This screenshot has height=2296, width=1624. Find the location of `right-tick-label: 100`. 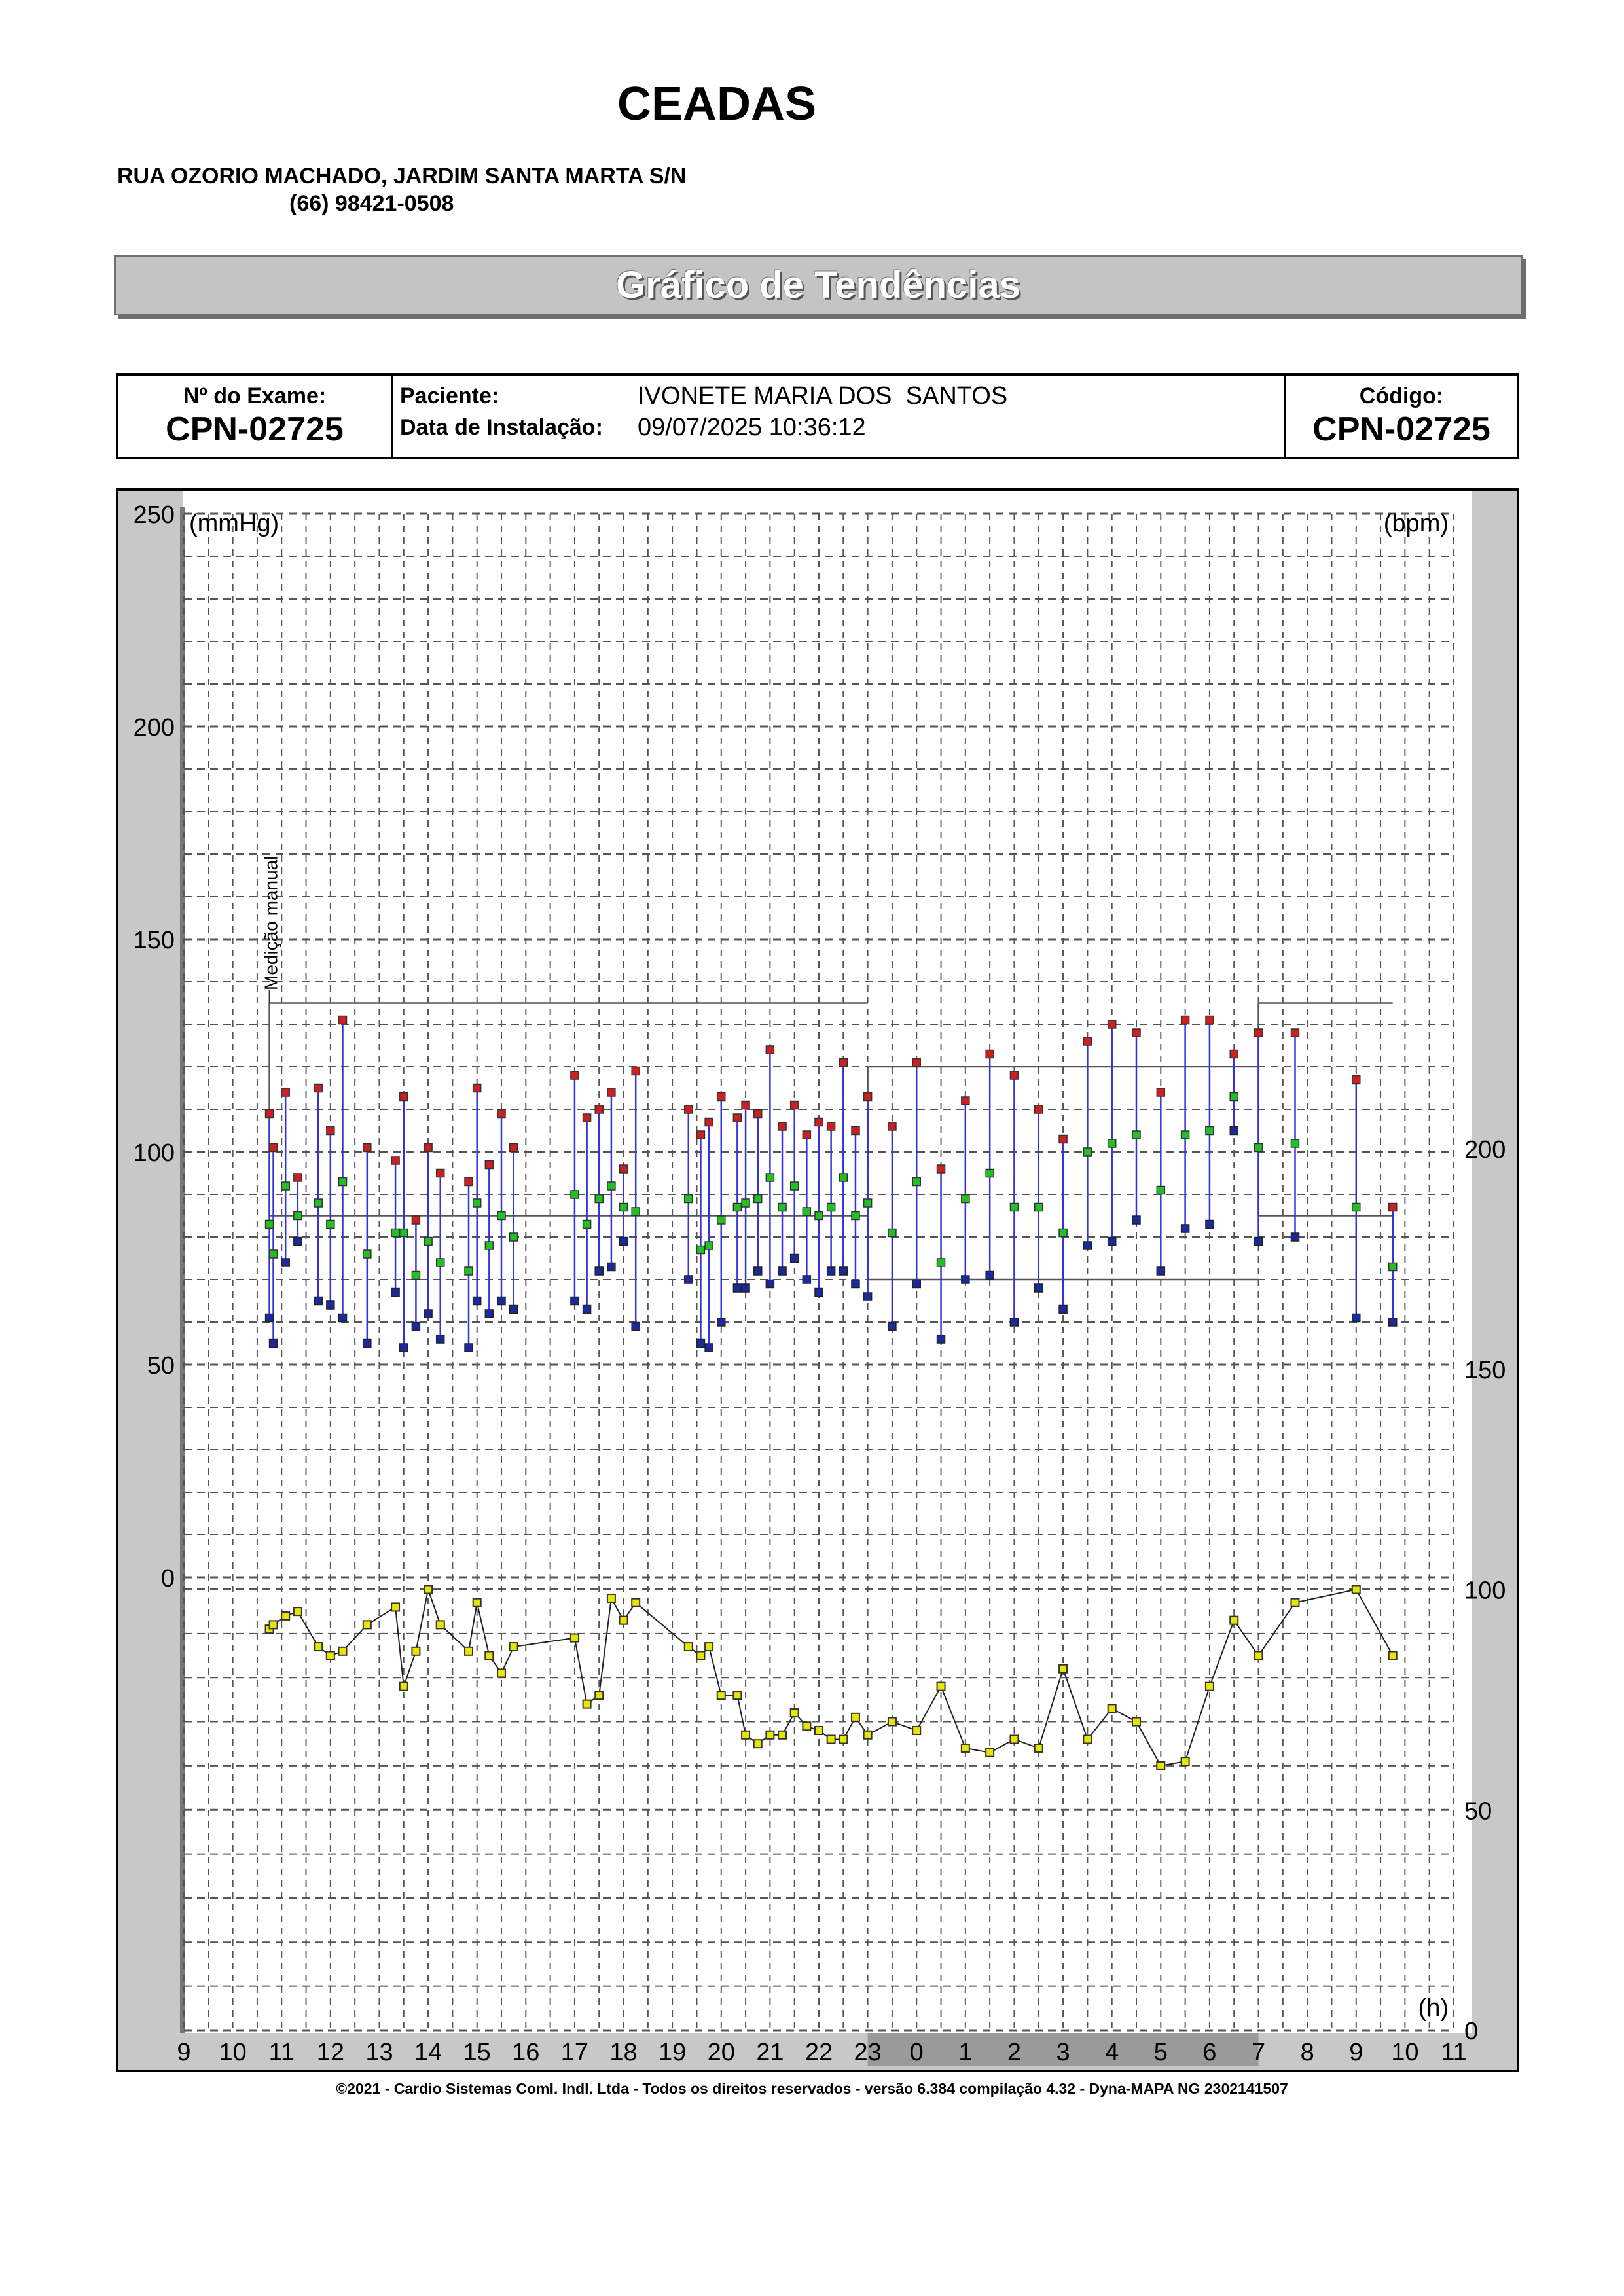

right-tick-label: 100 is located at coordinates (1485, 1591).